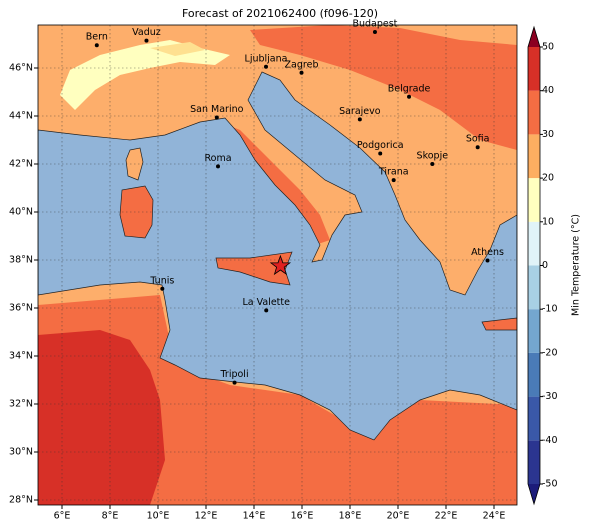  I want to click on colorbar-tick-label: 20, so click(548, 178).